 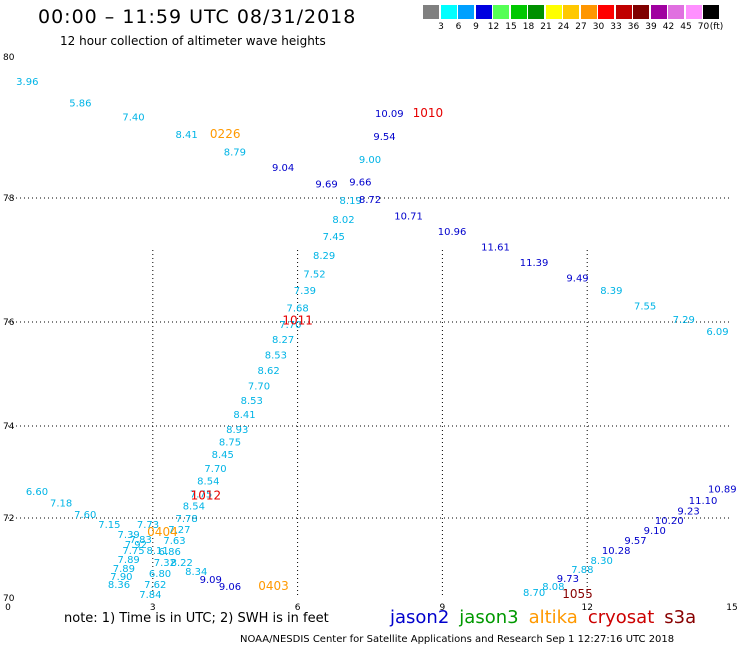 I want to click on wave-height-label: 7.60, so click(x=85, y=515).